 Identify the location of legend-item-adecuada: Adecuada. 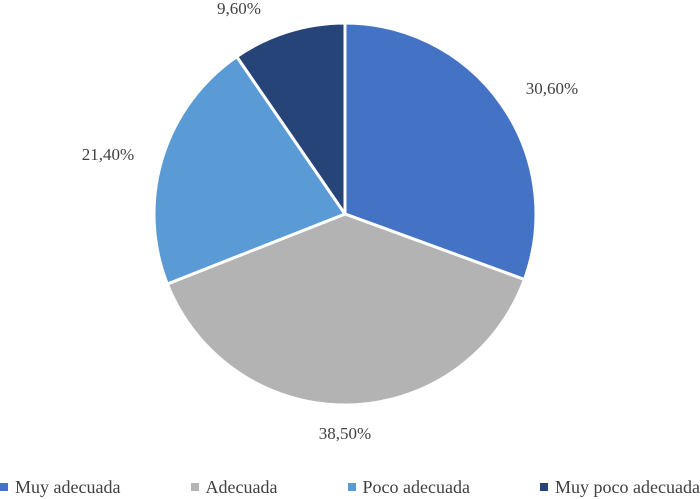
(234, 487).